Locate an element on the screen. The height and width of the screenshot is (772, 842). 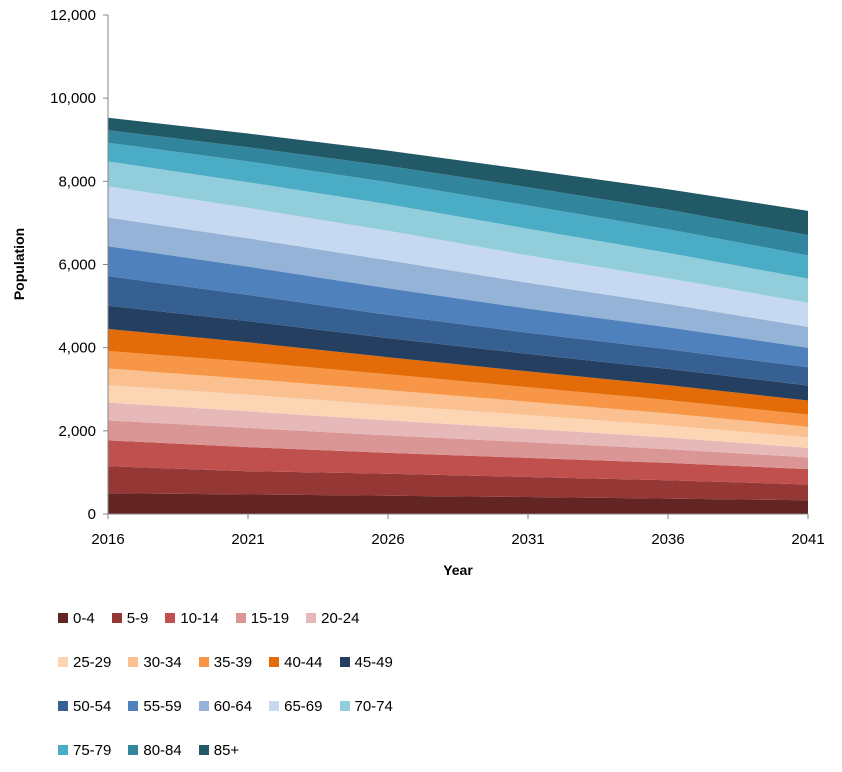
legend-label: 70-74 is located at coordinates (373, 706).